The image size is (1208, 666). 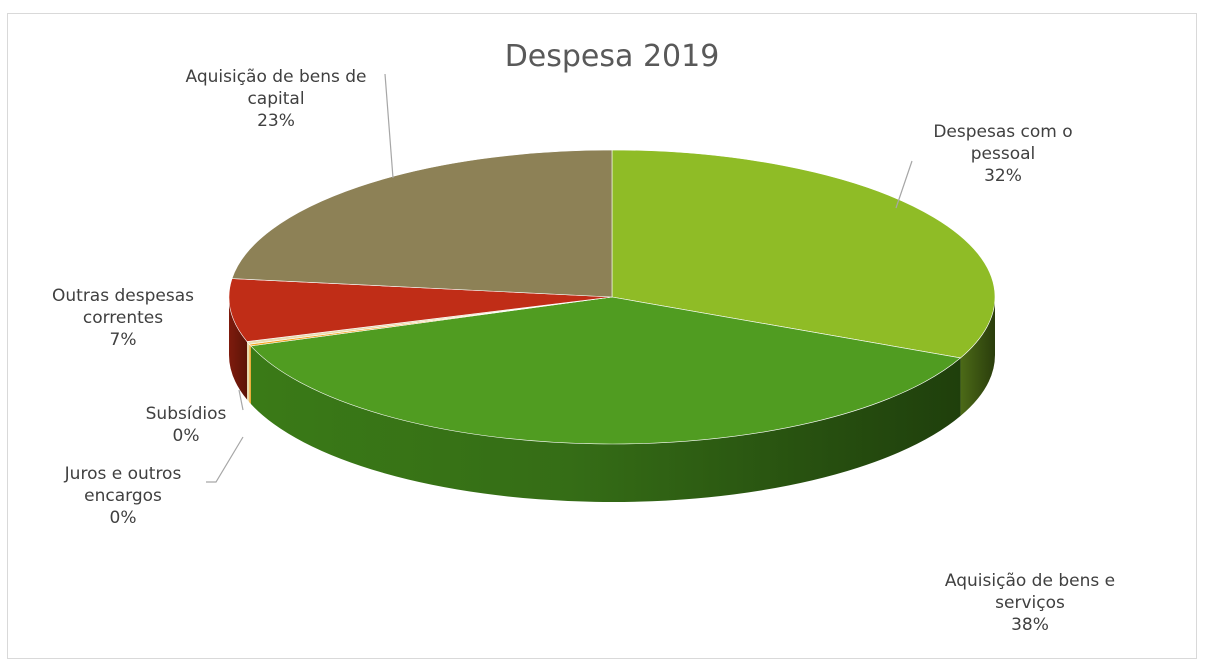 What do you see at coordinates (123, 474) in the screenshot?
I see `data-label-text: Juros e outros` at bounding box center [123, 474].